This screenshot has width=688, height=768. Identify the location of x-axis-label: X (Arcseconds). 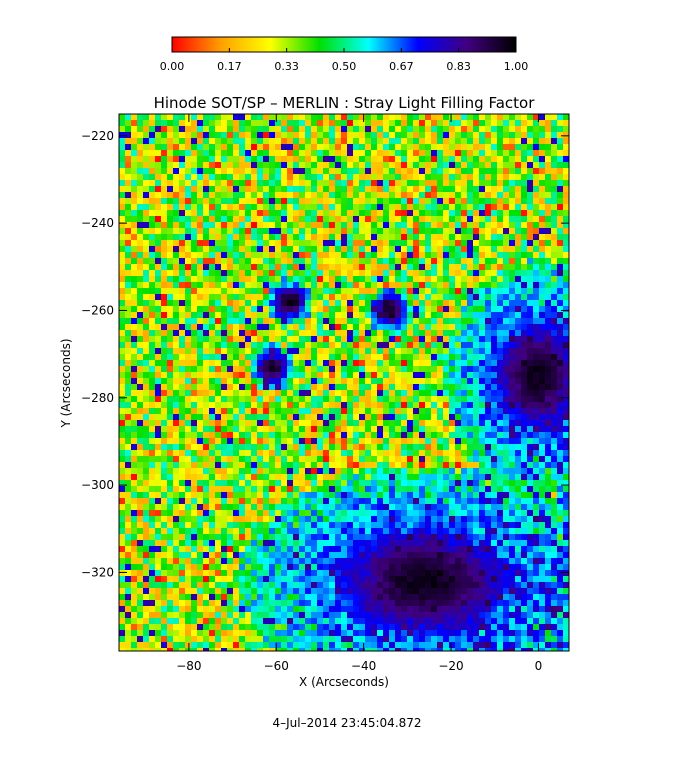
(344, 682).